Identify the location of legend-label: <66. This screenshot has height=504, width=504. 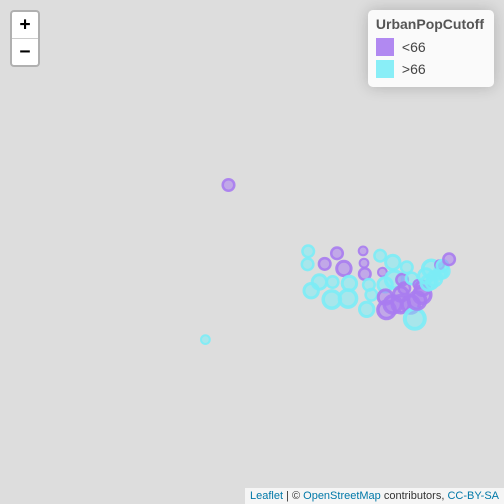
(413, 47).